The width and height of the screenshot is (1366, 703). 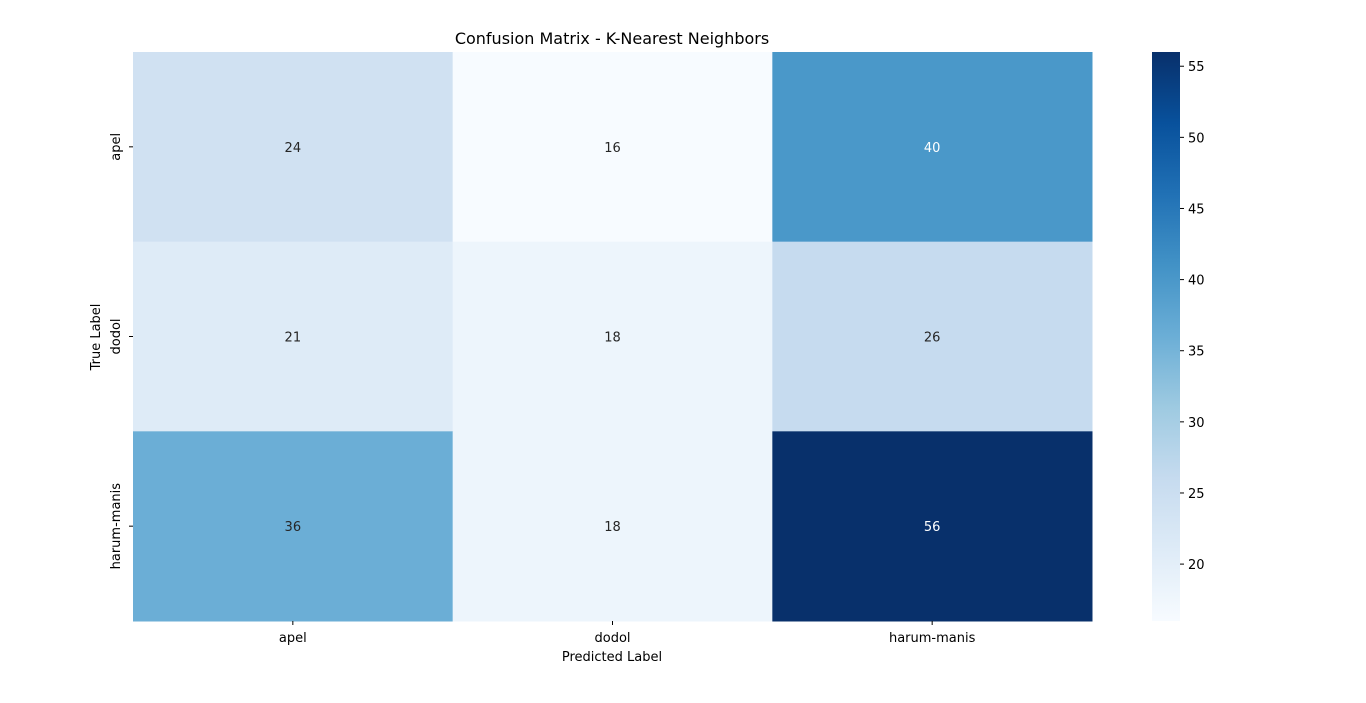 I want to click on cell-value-label: 21, so click(x=293, y=338).